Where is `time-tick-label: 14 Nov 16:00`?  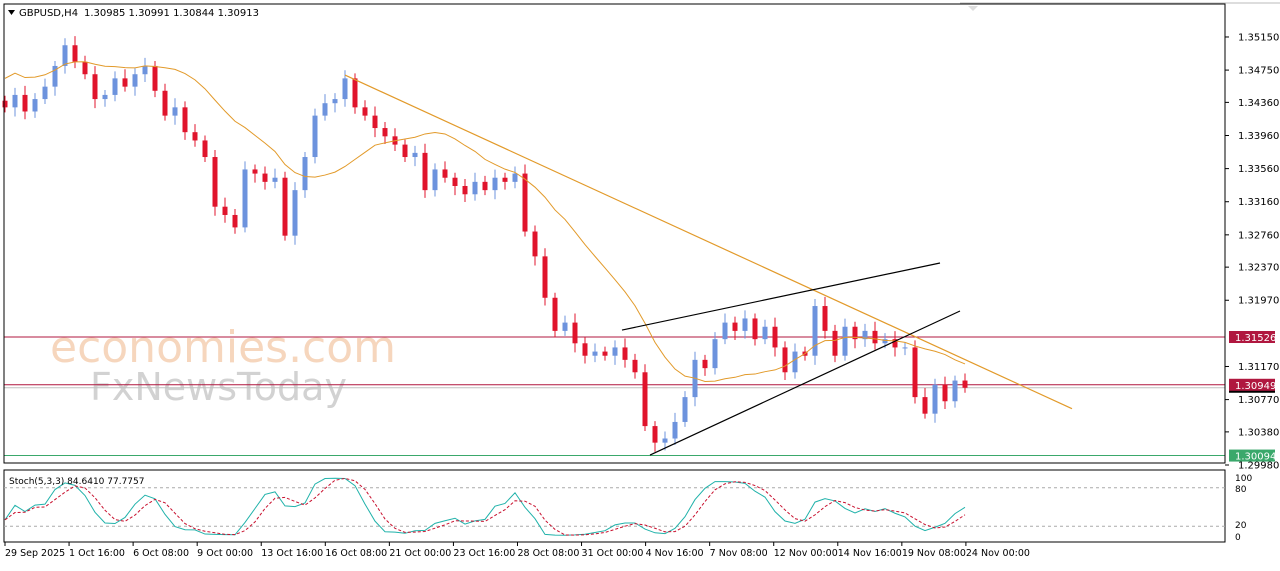 time-tick-label: 14 Nov 16:00 is located at coordinates (870, 553).